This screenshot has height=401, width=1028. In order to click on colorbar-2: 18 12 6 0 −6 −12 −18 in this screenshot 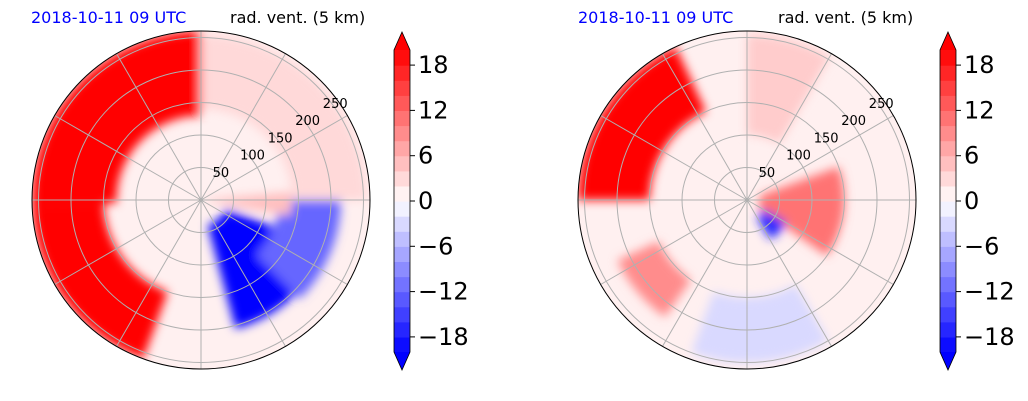, I will do `click(977, 201)`.